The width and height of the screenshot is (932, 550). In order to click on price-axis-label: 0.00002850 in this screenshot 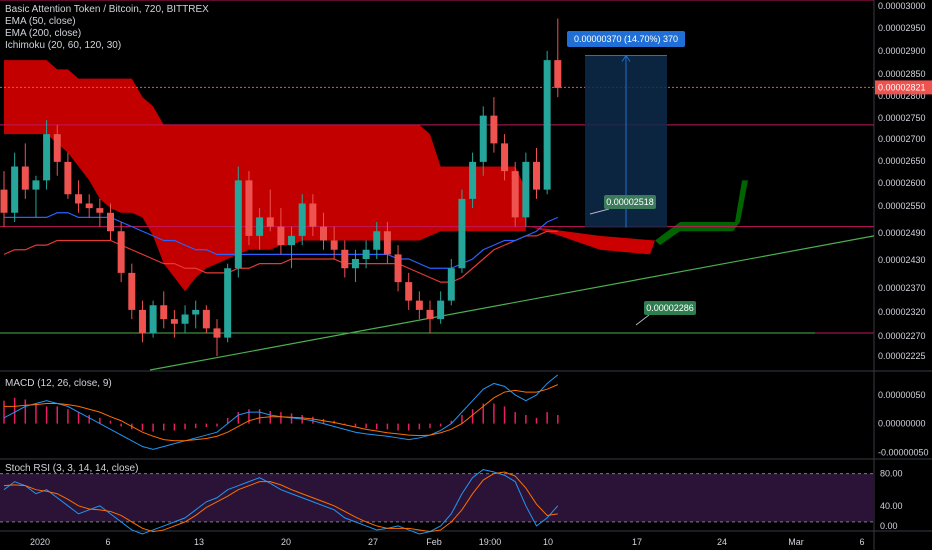, I will do `click(902, 74)`.